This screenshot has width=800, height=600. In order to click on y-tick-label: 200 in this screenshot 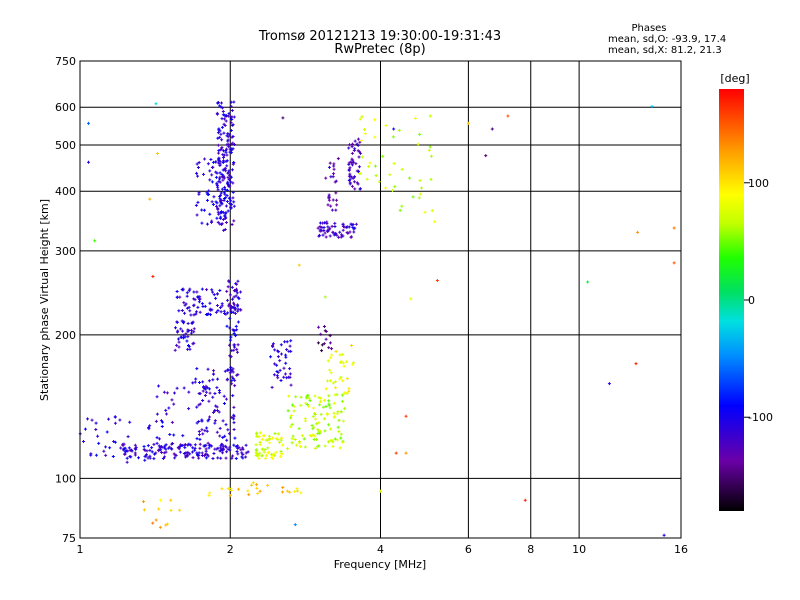, I will do `click(65, 335)`.